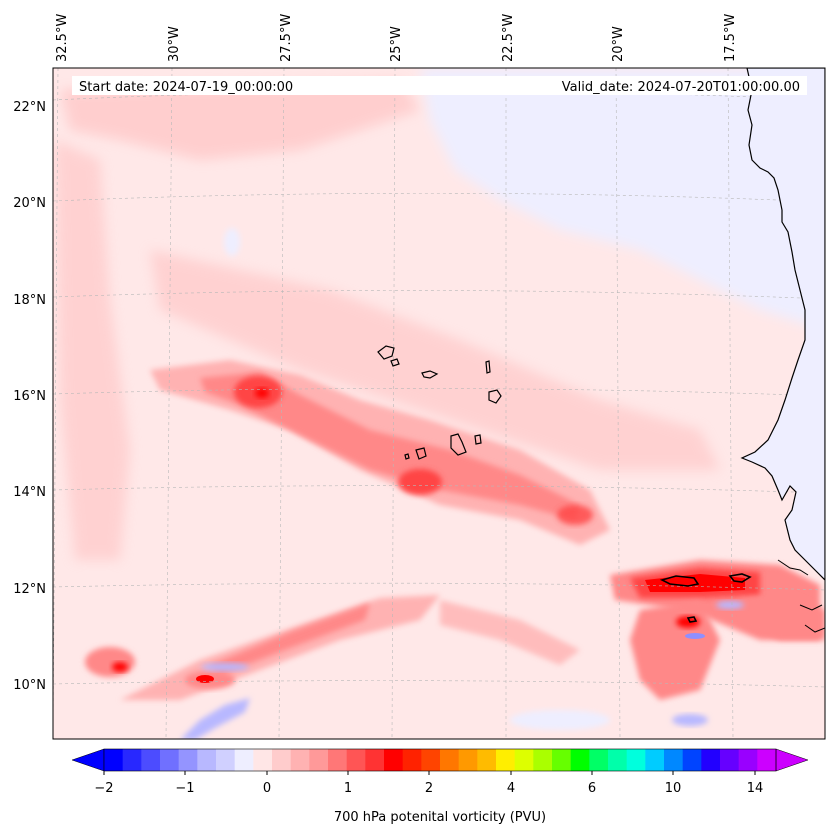 The image size is (837, 836). Describe the element at coordinates (730, 605) in the screenshot. I see `negative-pocket-south-d` at that location.